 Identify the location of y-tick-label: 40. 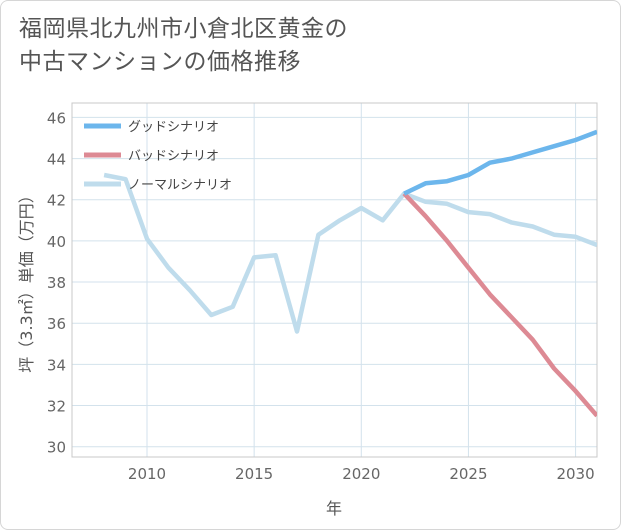
(56, 242).